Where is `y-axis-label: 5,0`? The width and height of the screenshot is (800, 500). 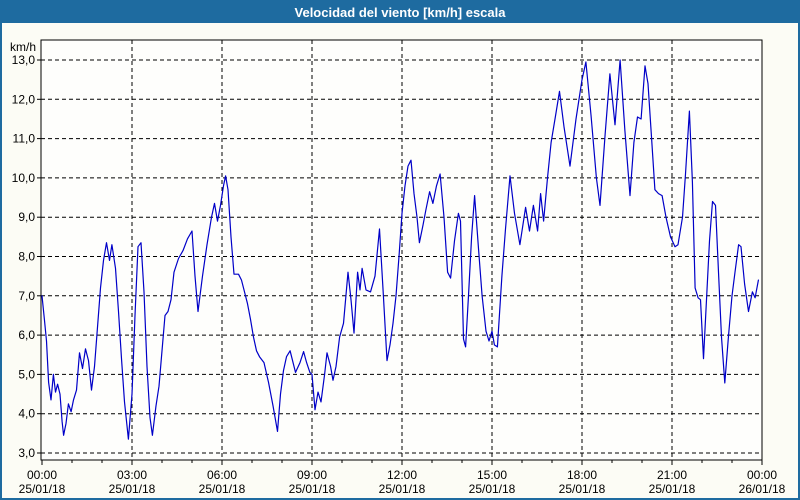 y-axis-label: 5,0 is located at coordinates (26, 374).